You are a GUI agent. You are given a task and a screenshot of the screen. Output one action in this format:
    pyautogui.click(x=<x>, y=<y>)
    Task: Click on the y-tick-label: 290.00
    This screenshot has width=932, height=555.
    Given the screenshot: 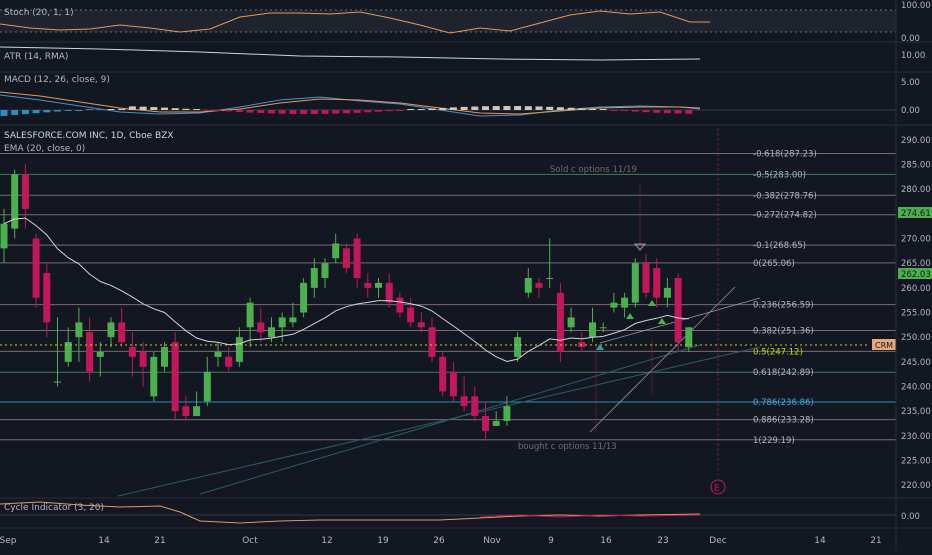 What is the action you would take?
    pyautogui.click(x=916, y=141)
    